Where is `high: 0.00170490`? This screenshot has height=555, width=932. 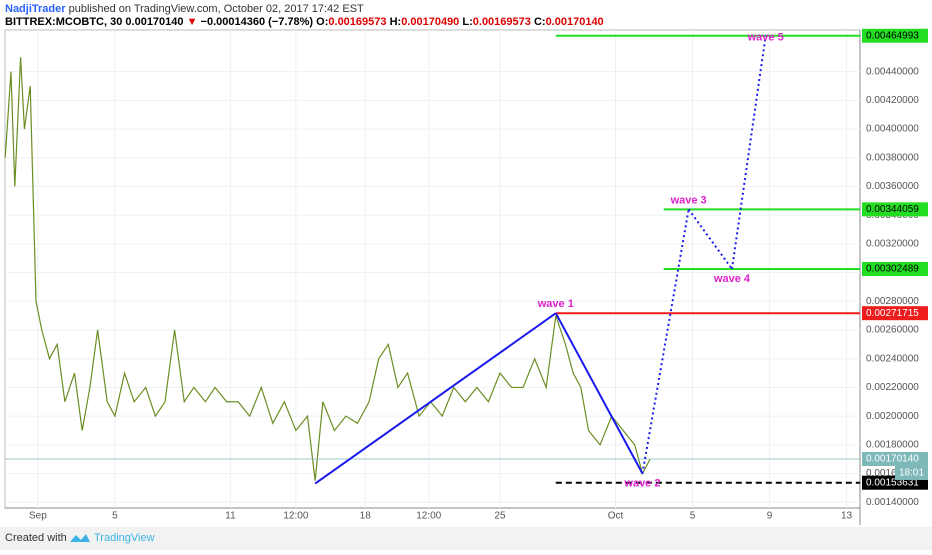 high: 0.00170490 is located at coordinates (430, 22).